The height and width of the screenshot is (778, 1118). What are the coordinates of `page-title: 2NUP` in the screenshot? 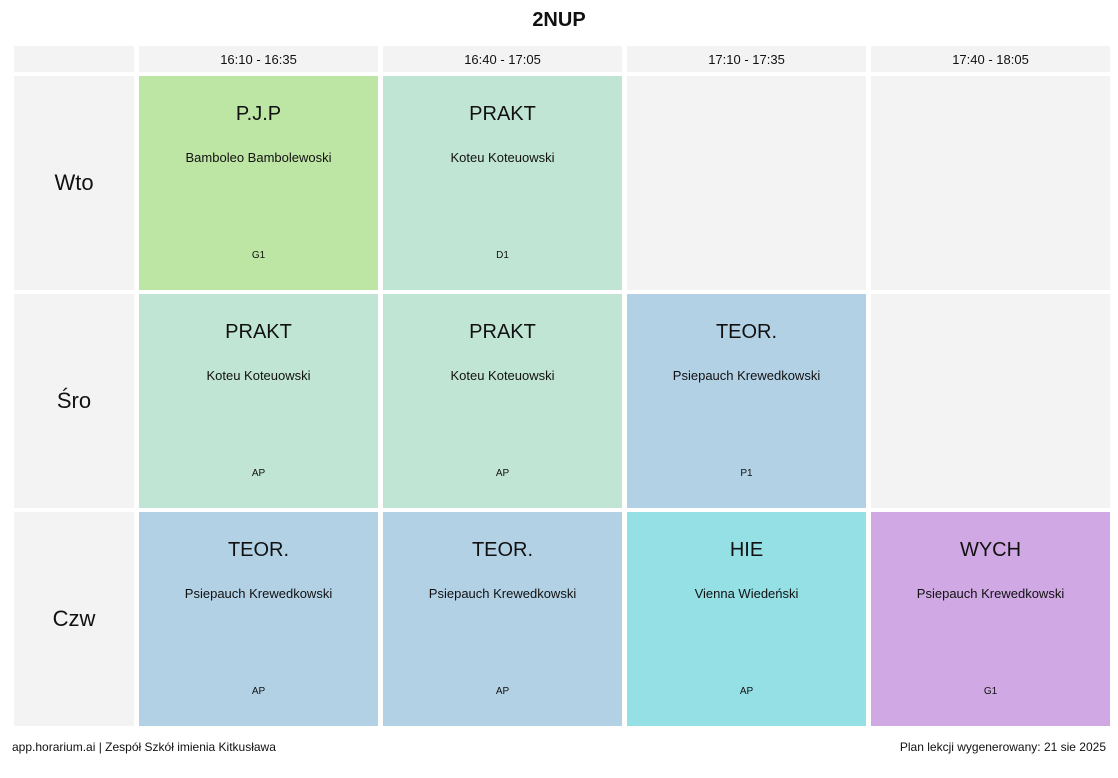 It's located at (559, 20).